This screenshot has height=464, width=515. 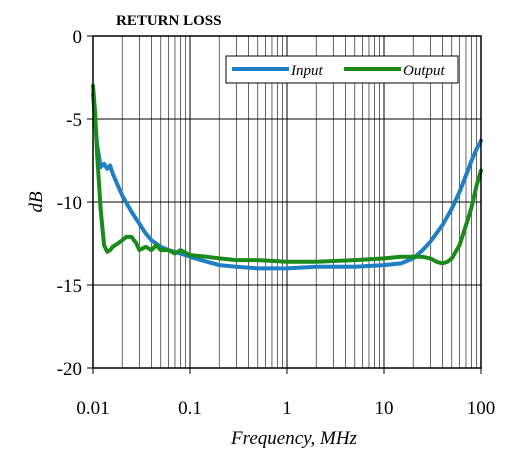 I want to click on y-axis-label: dB, so click(x=36, y=202).